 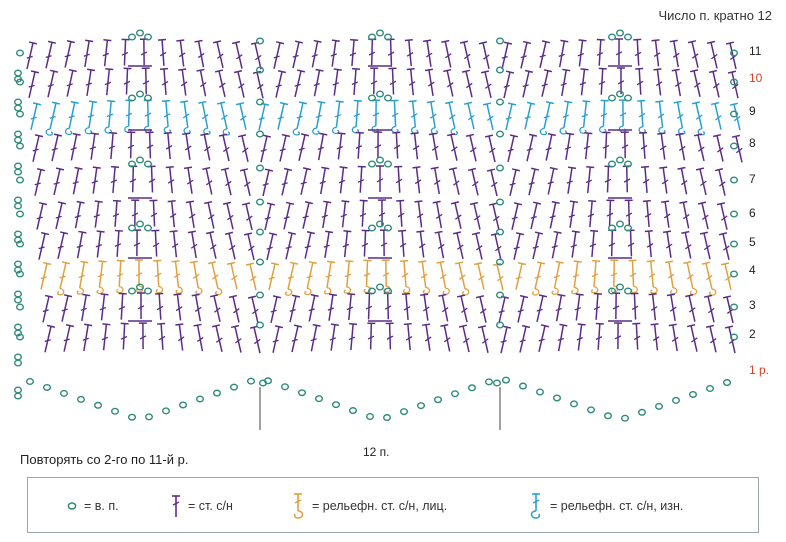 What do you see at coordinates (176, 506) in the screenshot?
I see `double-crochet-icon` at bounding box center [176, 506].